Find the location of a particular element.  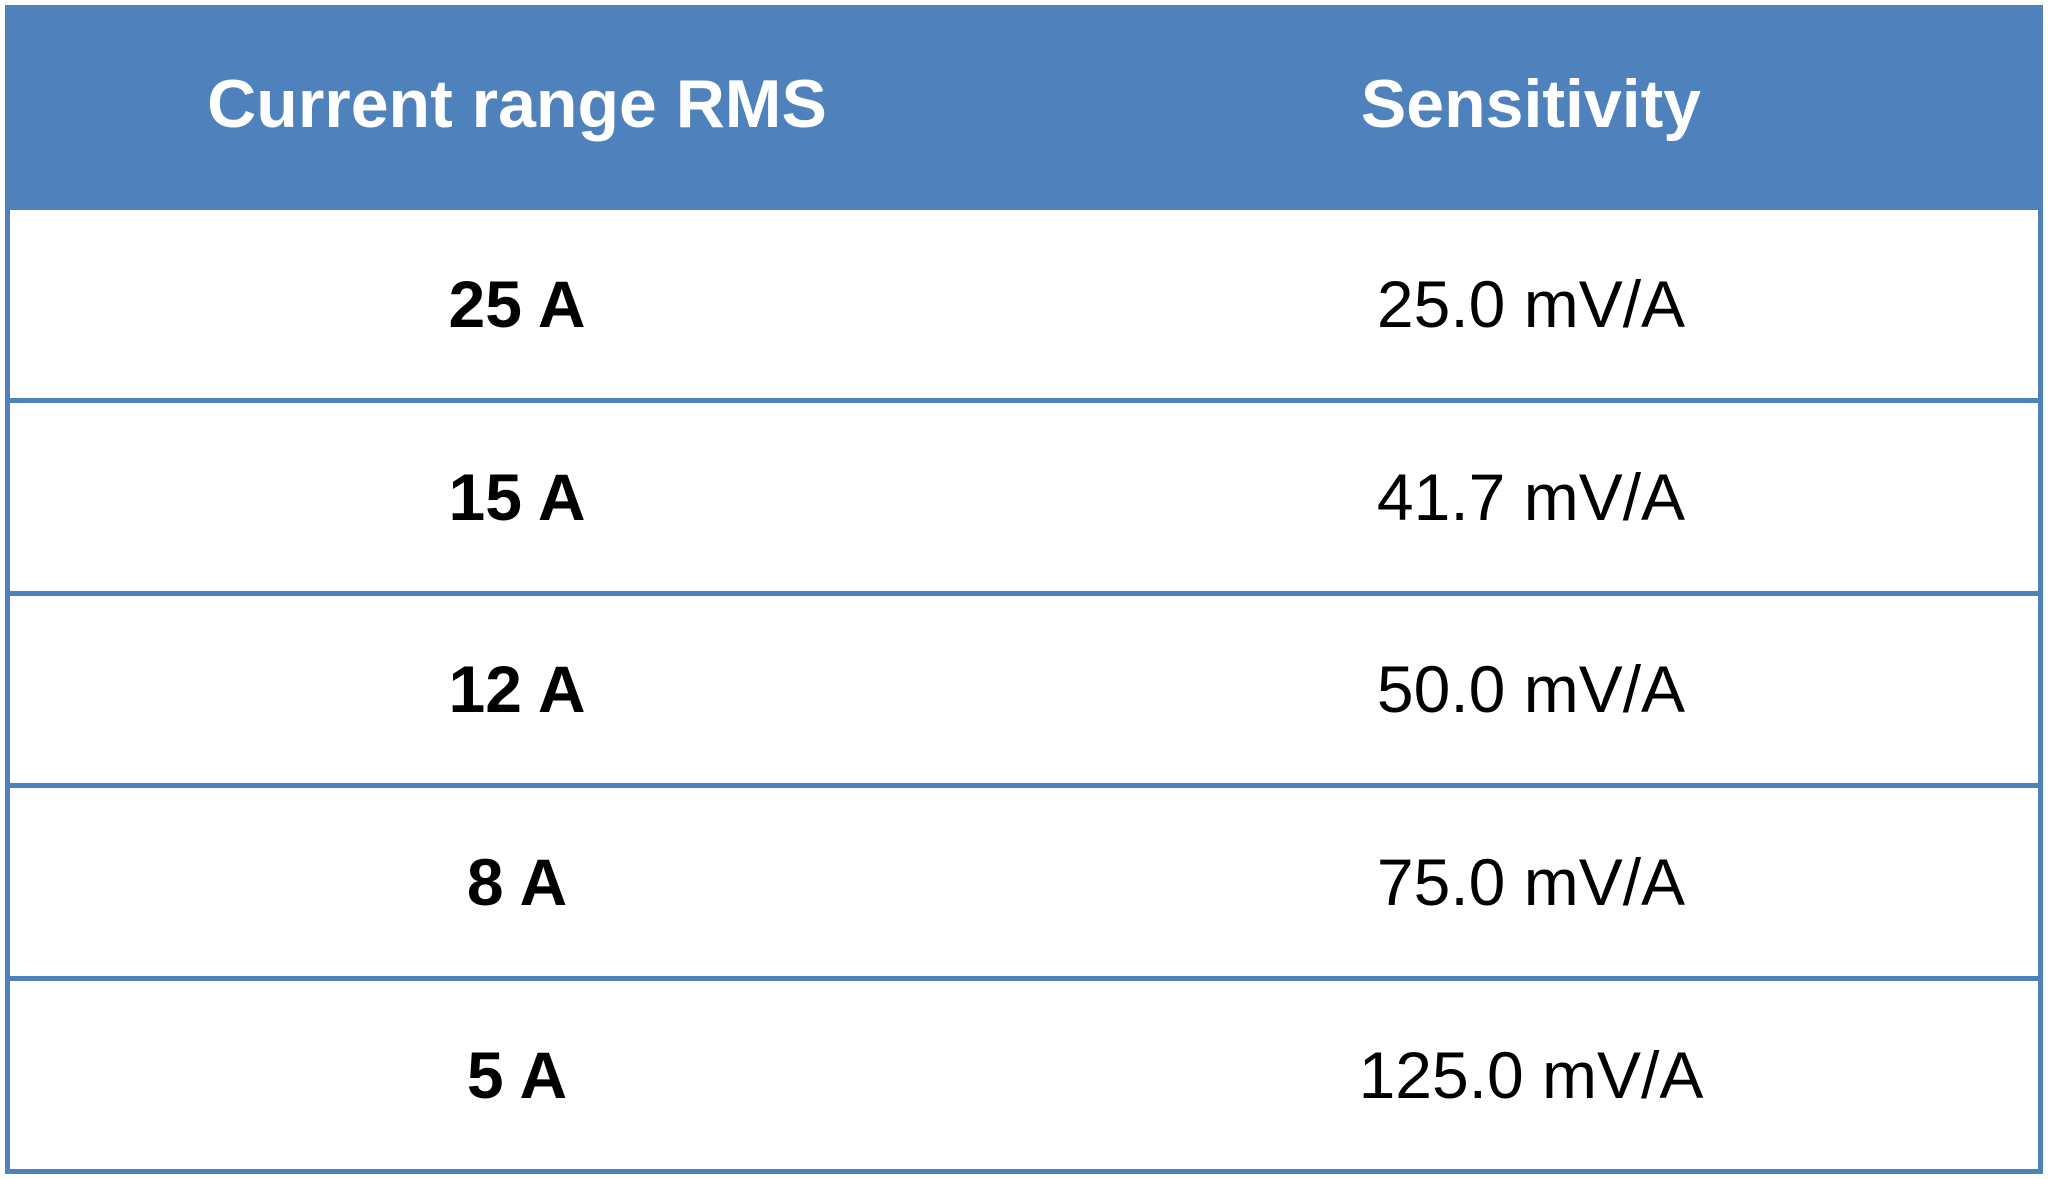

table-cell: 25.0 mV/A is located at coordinates (1531, 301).